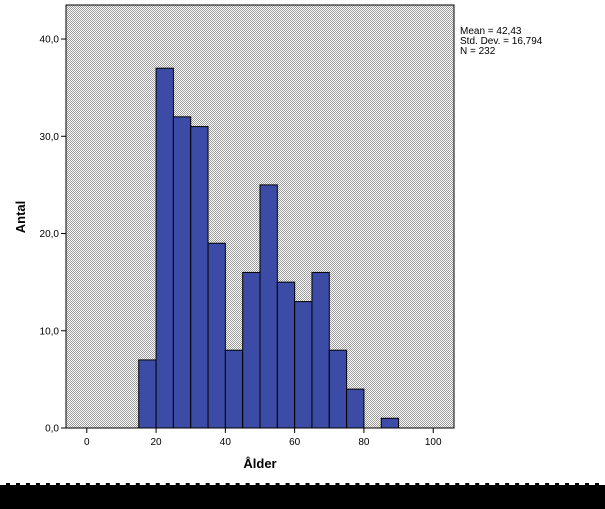 Image resolution: width=605 pixels, height=509 pixels. Describe the element at coordinates (157, 442) in the screenshot. I see `x-tick-label: 20` at that location.